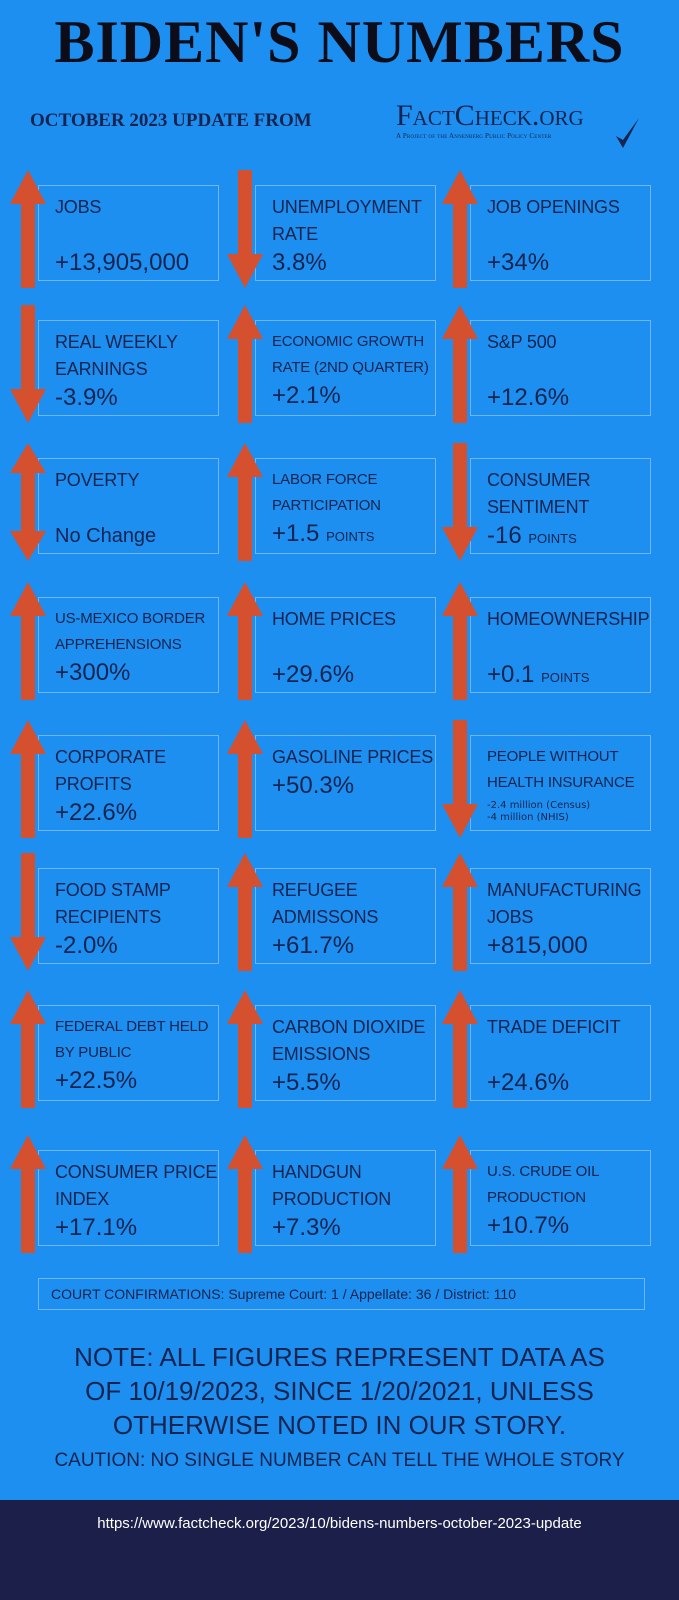 This screenshot has width=679, height=1600. What do you see at coordinates (564, 903) in the screenshot?
I see `metric-title: MANUFACTURING JOBS` at bounding box center [564, 903].